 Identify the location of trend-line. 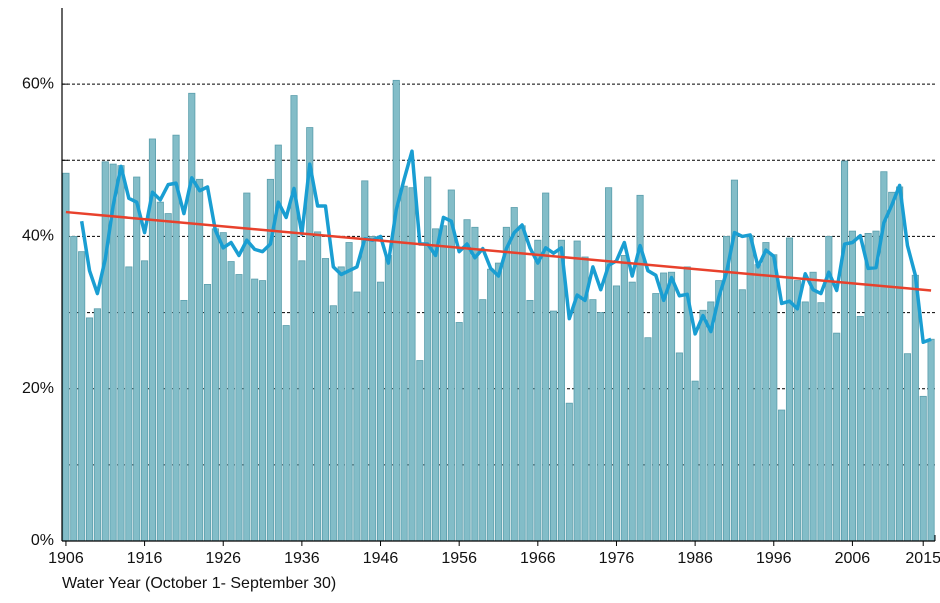
(498, 251).